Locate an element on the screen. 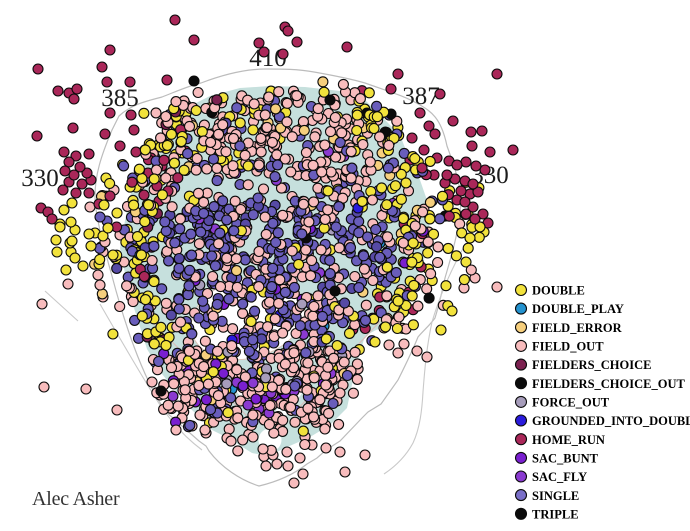 This screenshot has height=531, width=690. svg-text: Alec Asher is located at coordinates (76, 499).